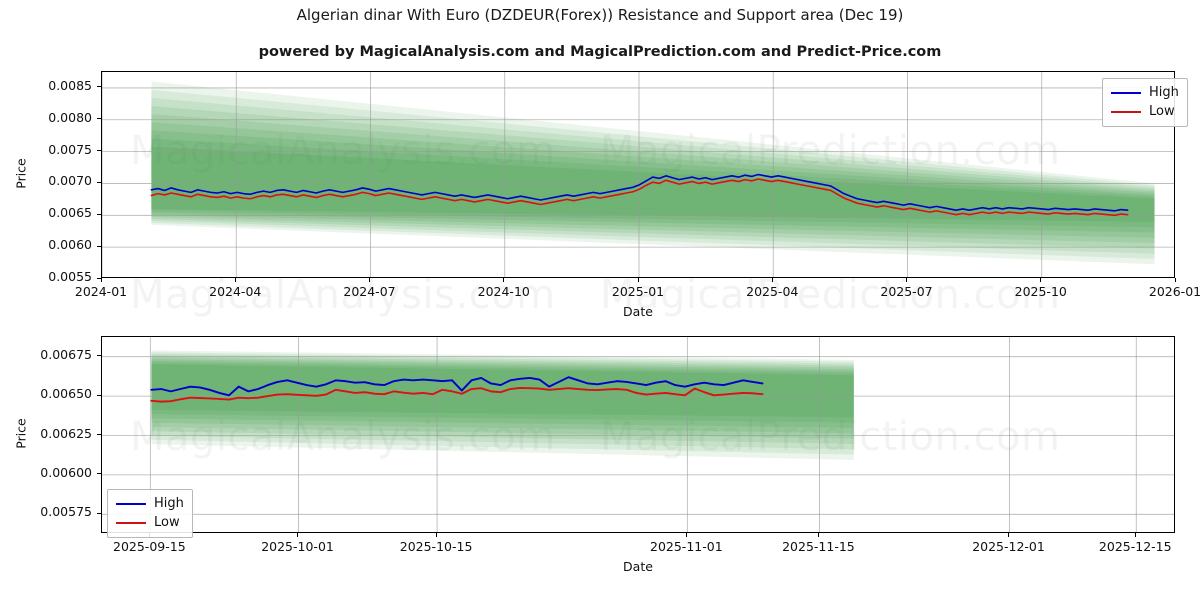  I want to click on x-axis-tick-label: 2025-09-15, so click(149, 546).